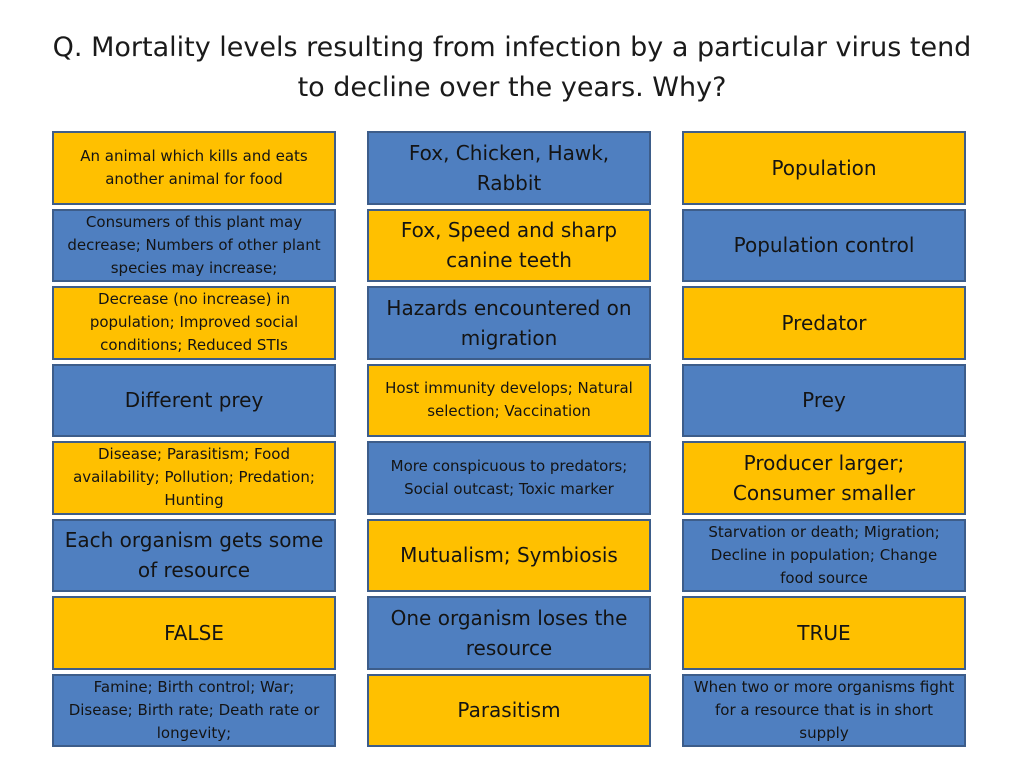 This screenshot has height=768, width=1024. Describe the element at coordinates (824, 633) in the screenshot. I see `answer-card: TRUE` at that location.